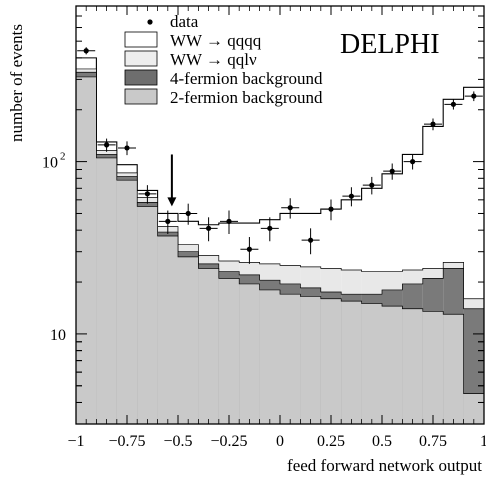 This screenshot has height=481, width=486. What do you see at coordinates (280, 441) in the screenshot?
I see `x-tick-label-4: 0` at bounding box center [280, 441].